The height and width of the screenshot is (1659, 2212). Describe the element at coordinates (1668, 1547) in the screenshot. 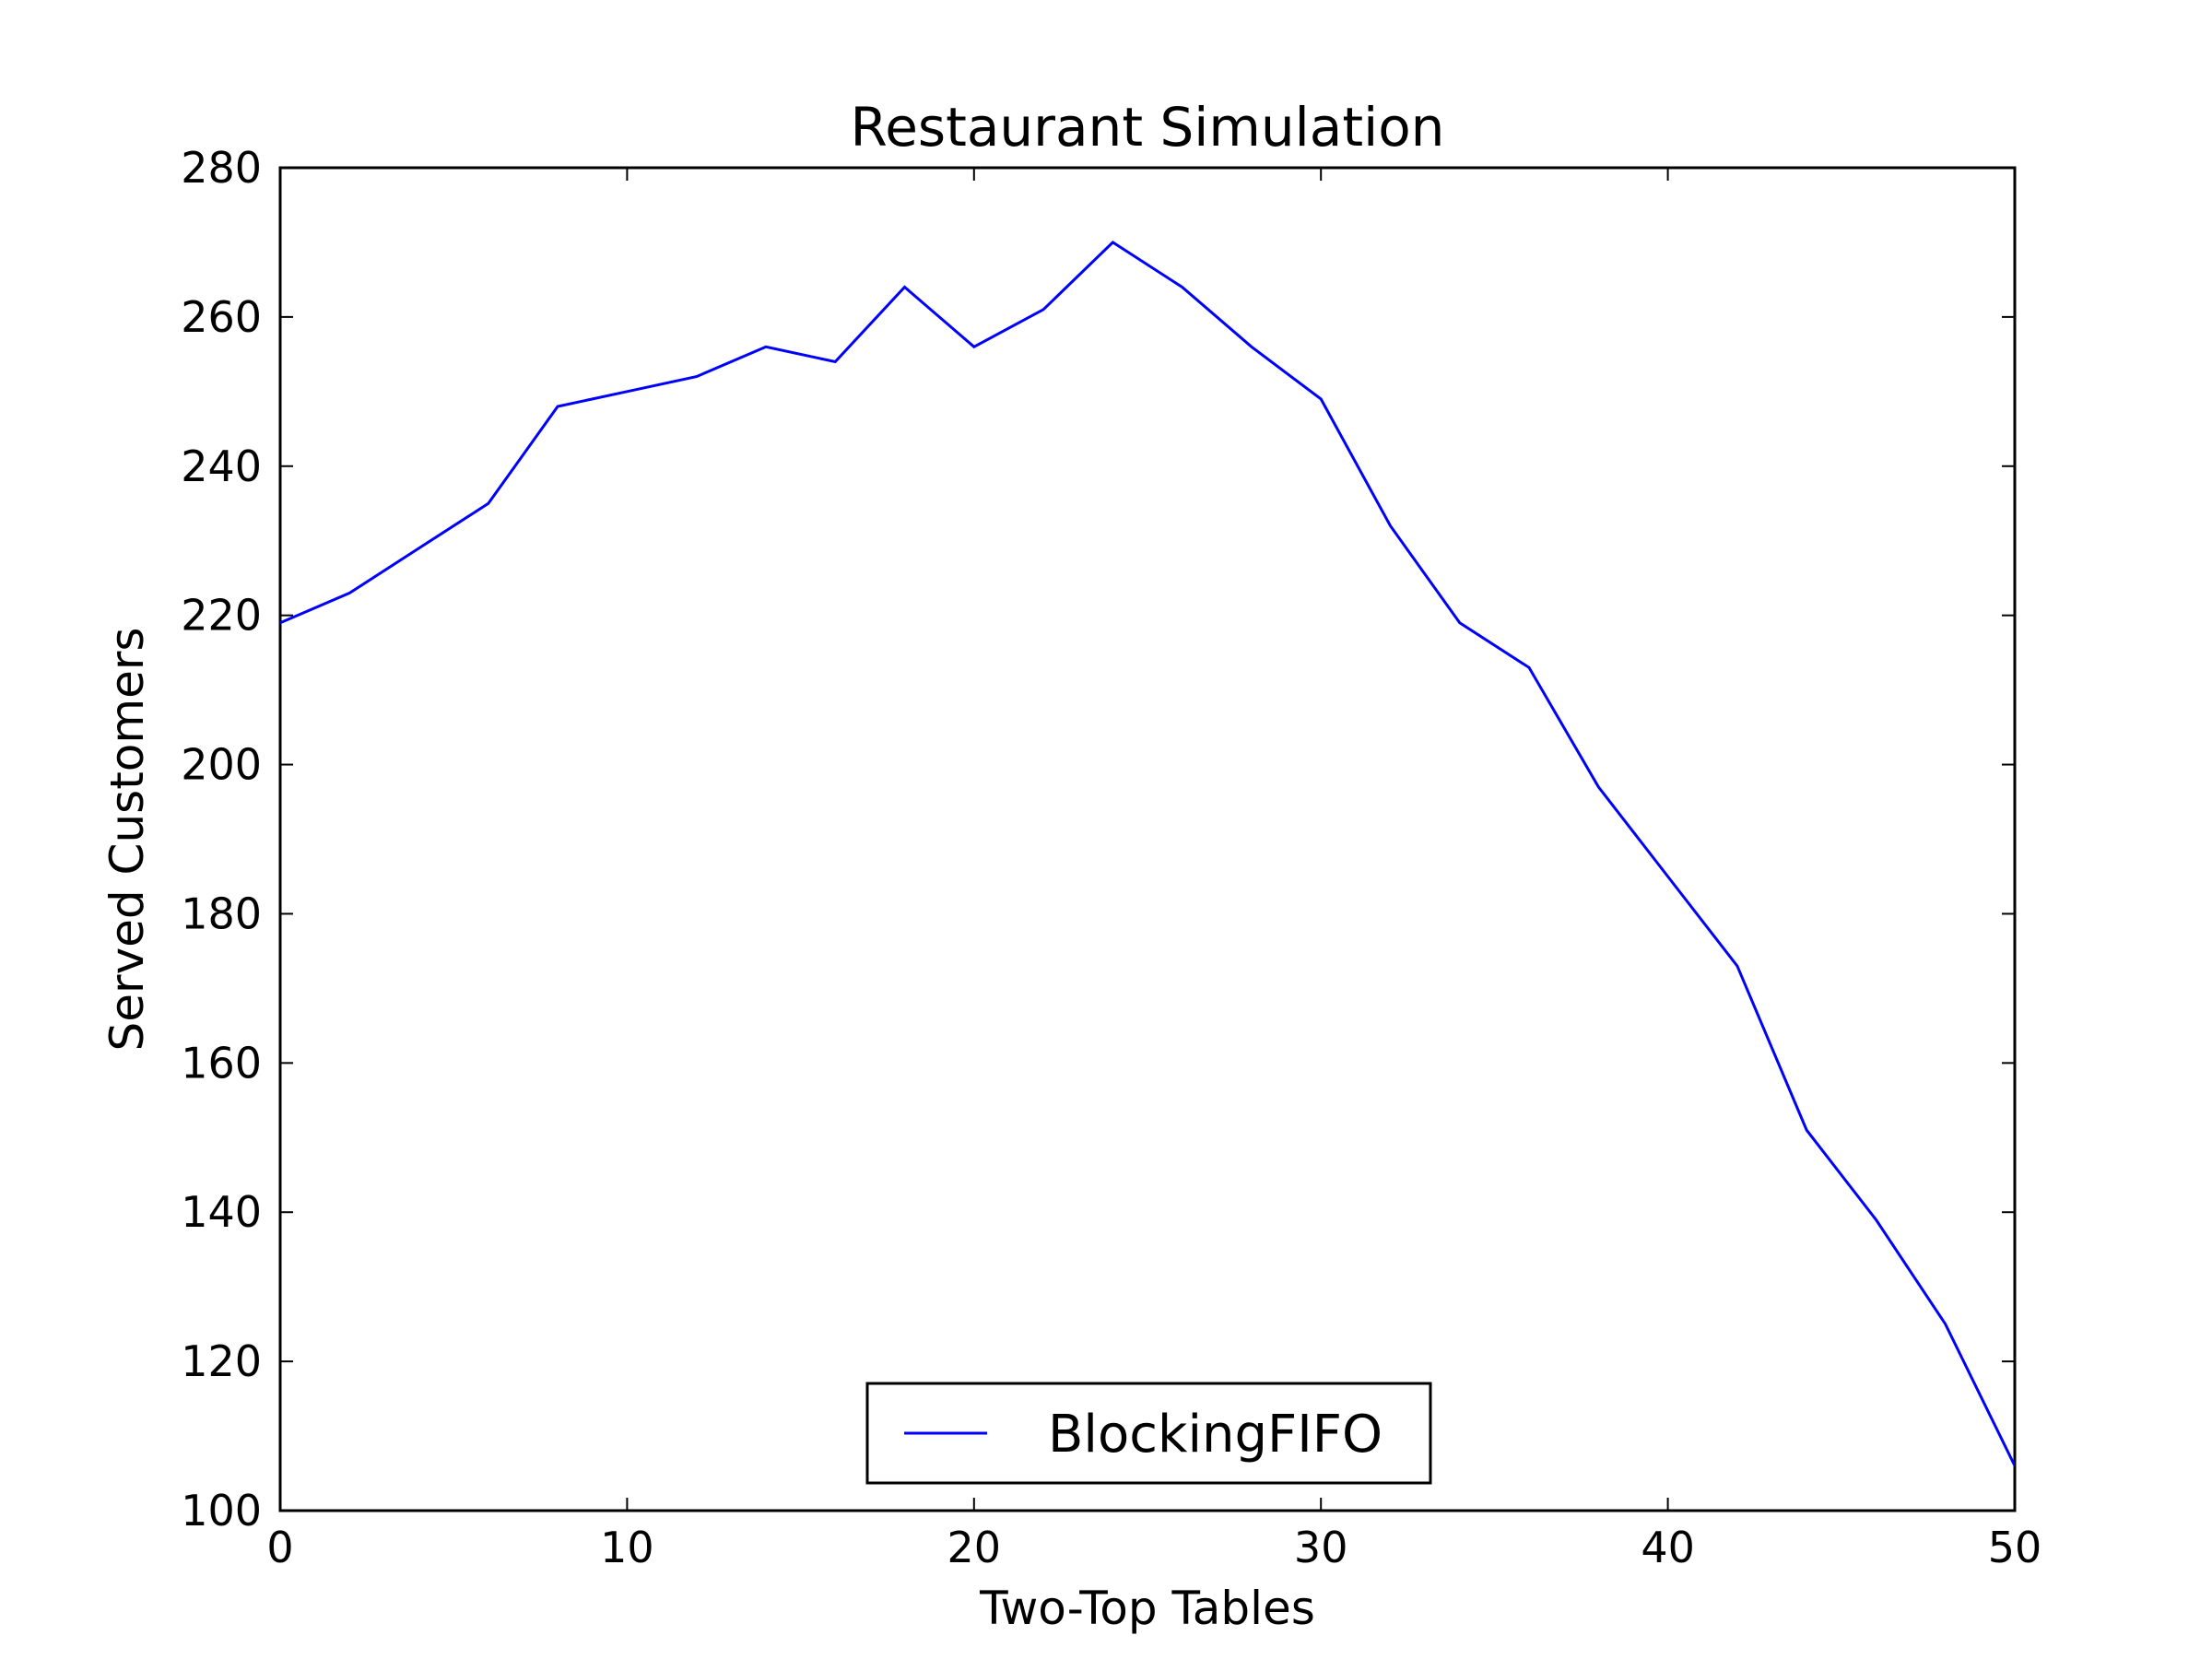

I see `x-tick-label: 40` at that location.